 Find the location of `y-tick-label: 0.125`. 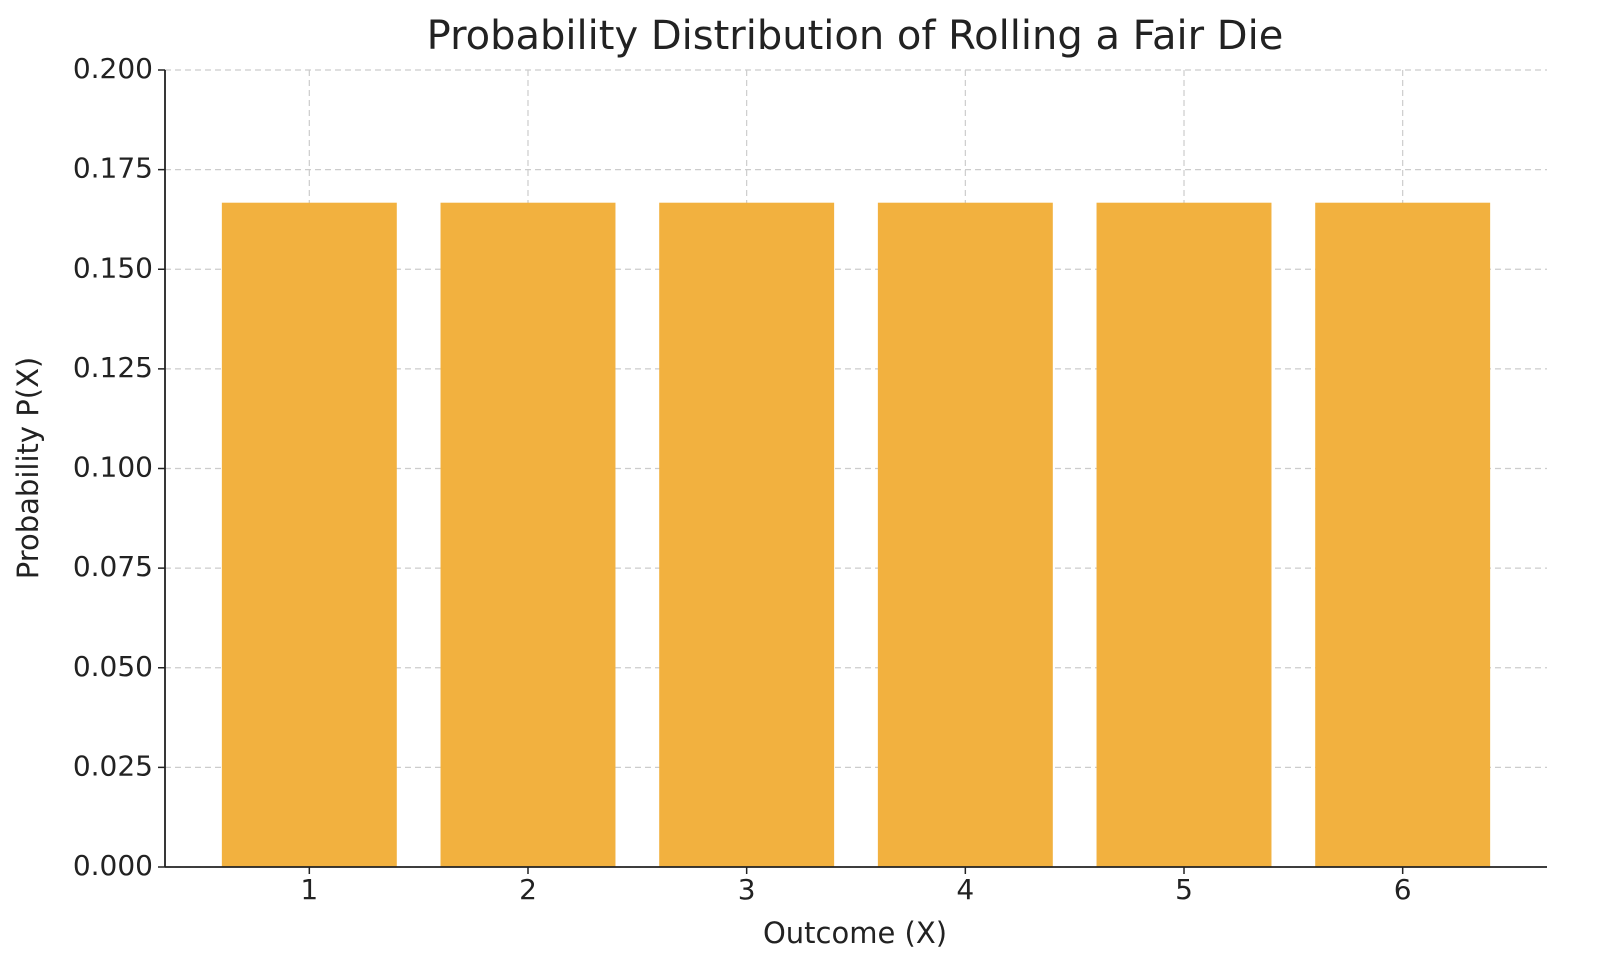

y-tick-label: 0.125 is located at coordinates (113, 367).